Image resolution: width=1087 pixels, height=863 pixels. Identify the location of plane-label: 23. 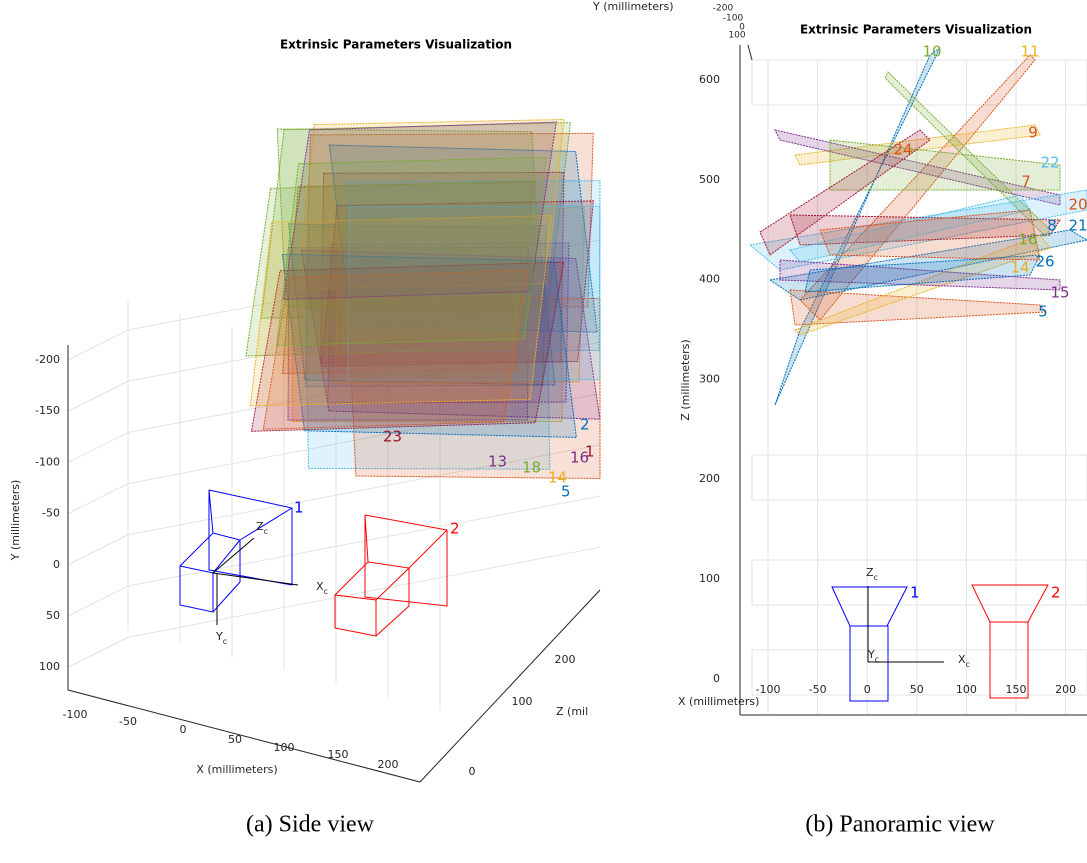
(392, 437).